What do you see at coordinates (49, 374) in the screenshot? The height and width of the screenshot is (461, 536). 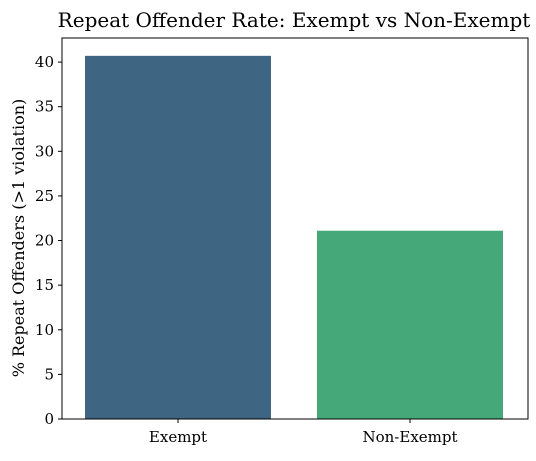 I see `y-tick-label: 5` at bounding box center [49, 374].